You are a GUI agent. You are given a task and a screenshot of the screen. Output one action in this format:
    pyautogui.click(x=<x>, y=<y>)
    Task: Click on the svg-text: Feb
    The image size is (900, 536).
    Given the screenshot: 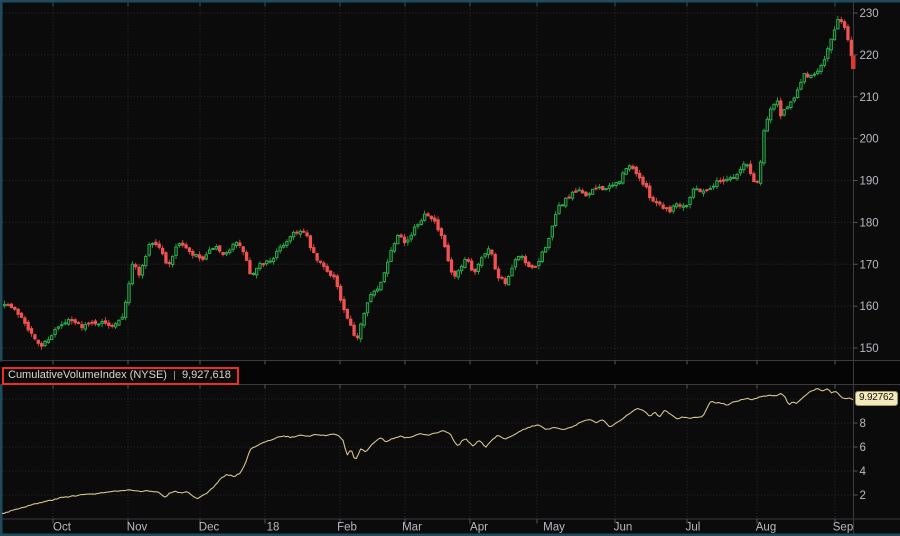 What is the action you would take?
    pyautogui.click(x=347, y=528)
    